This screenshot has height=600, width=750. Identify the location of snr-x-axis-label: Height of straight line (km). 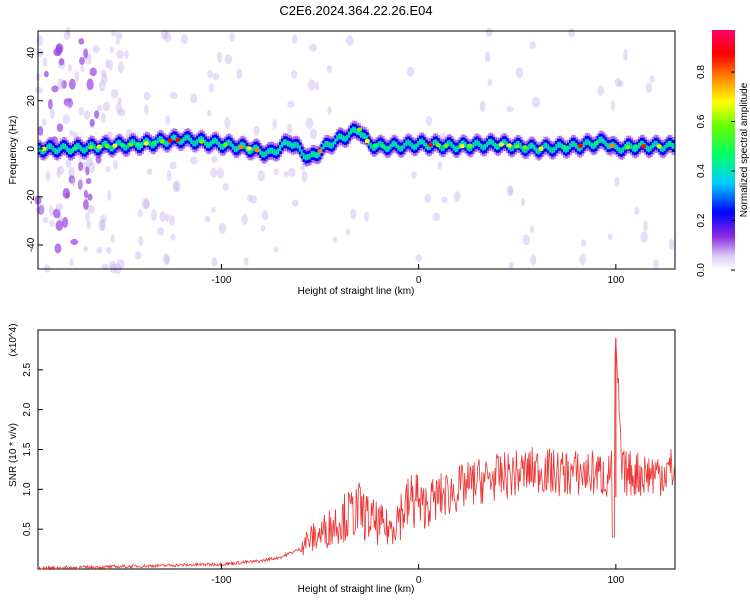
(356, 589).